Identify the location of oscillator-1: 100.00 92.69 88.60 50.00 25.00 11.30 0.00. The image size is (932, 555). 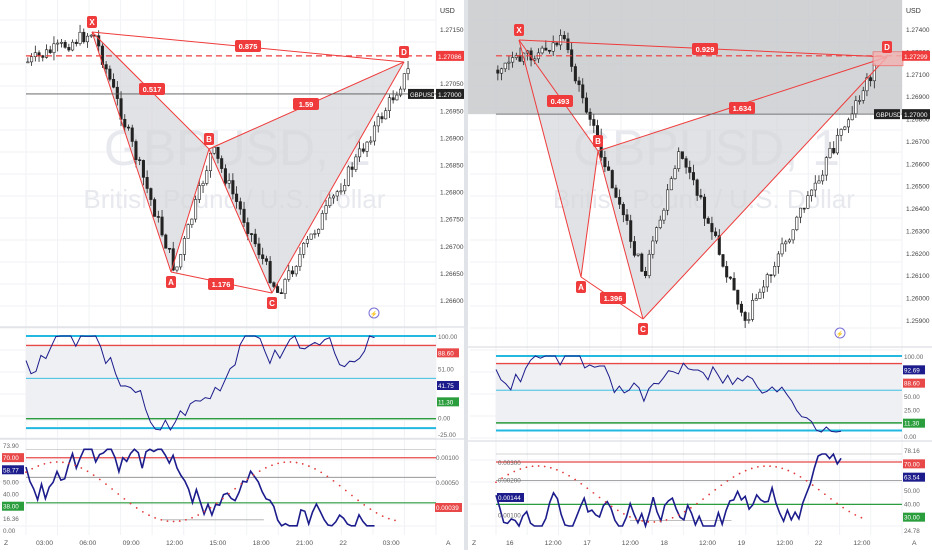
(710, 397).